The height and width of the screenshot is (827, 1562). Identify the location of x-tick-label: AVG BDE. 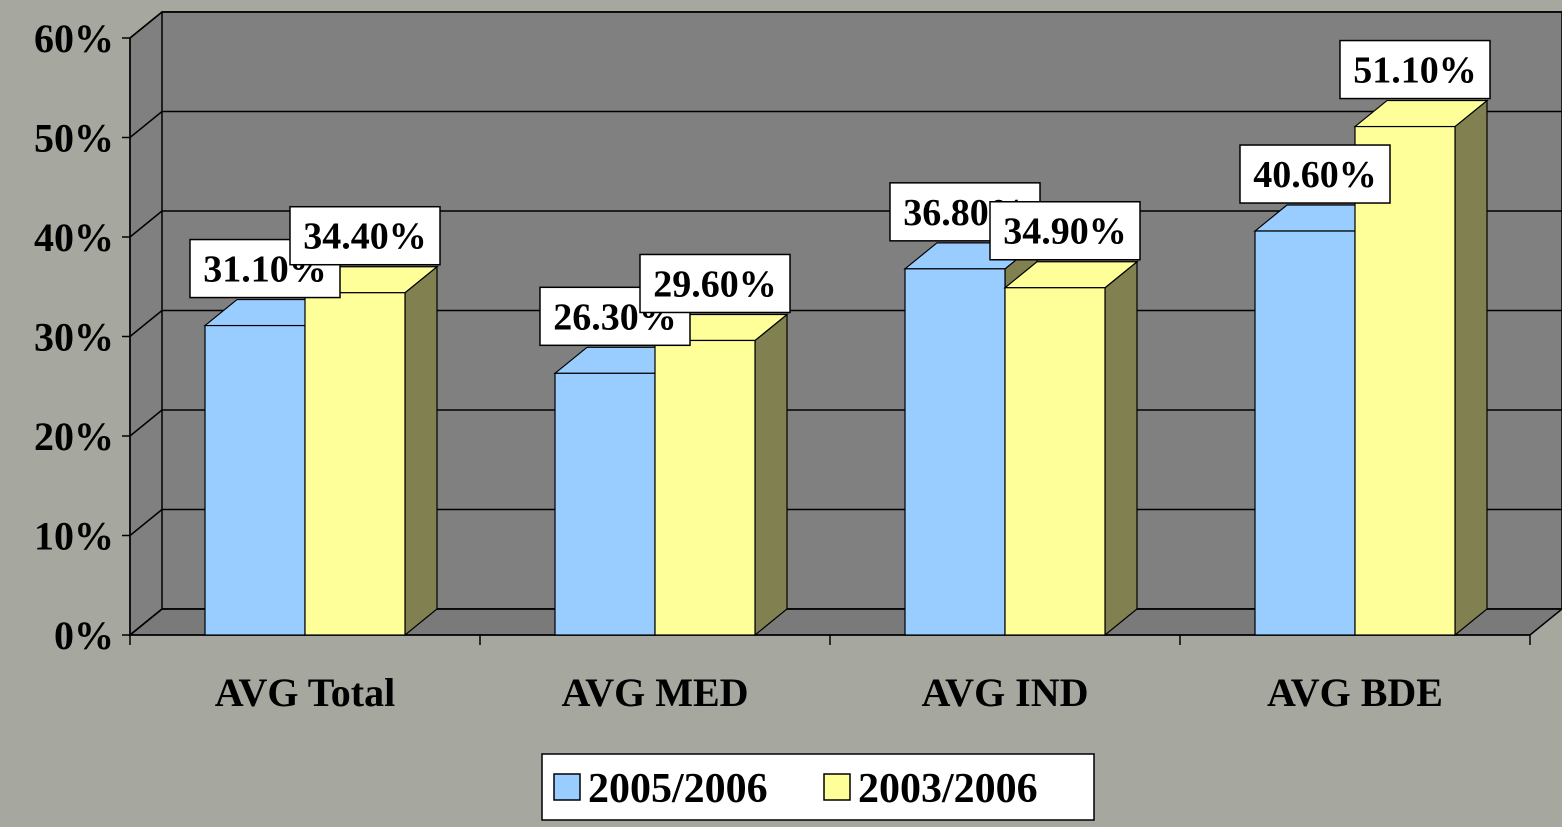
(1355, 692).